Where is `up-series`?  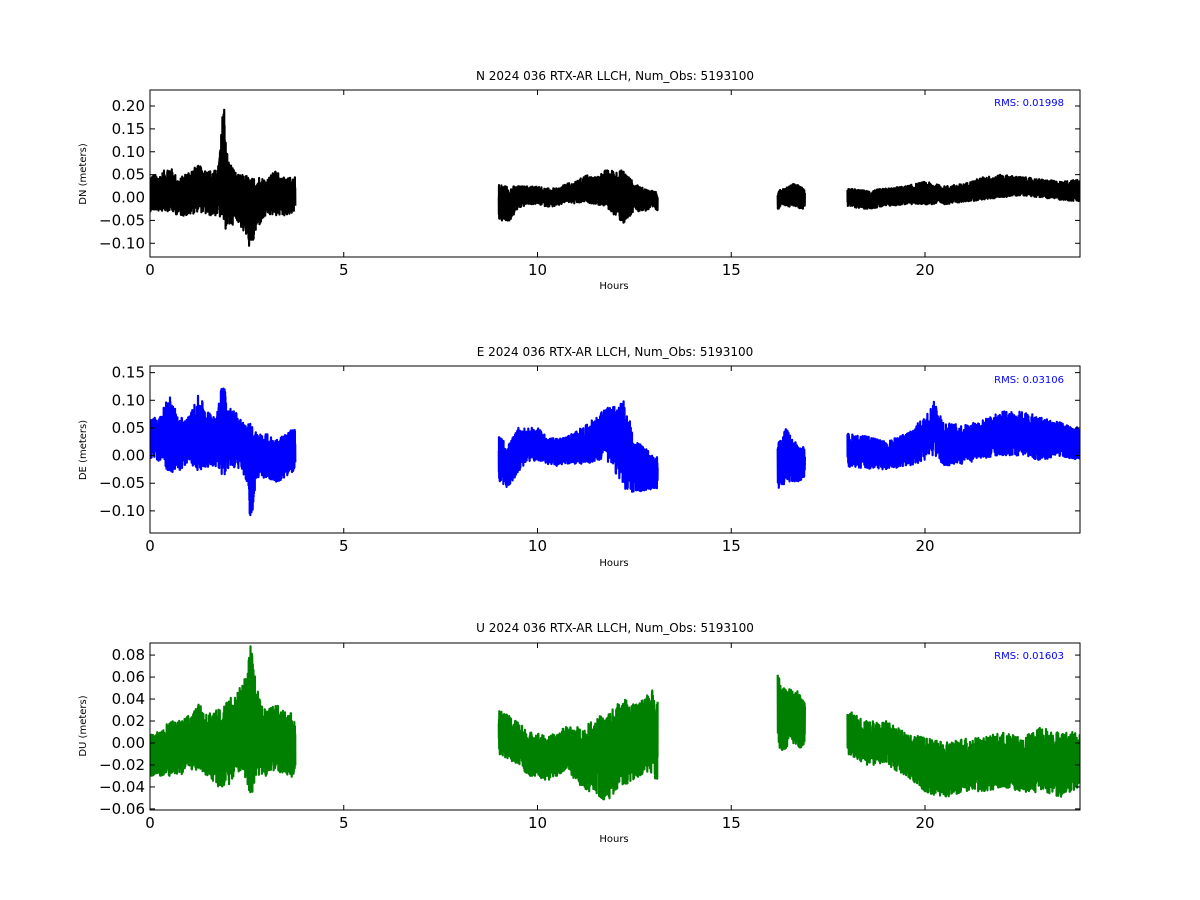 up-series is located at coordinates (615, 723).